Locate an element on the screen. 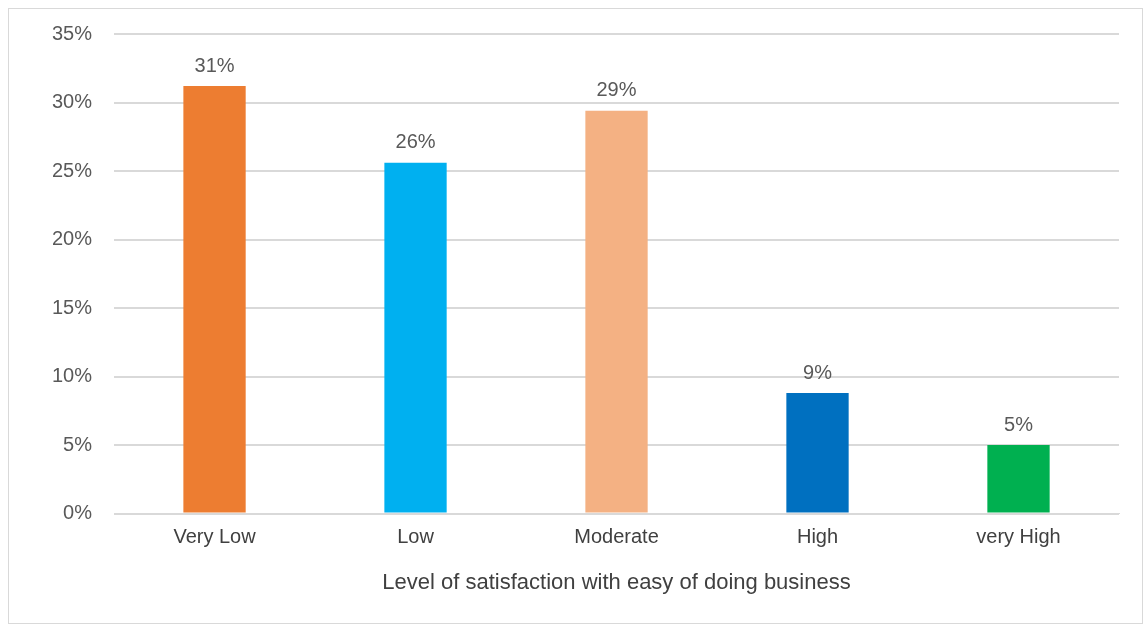 The image size is (1145, 626). data-label: 5% is located at coordinates (1019, 423).